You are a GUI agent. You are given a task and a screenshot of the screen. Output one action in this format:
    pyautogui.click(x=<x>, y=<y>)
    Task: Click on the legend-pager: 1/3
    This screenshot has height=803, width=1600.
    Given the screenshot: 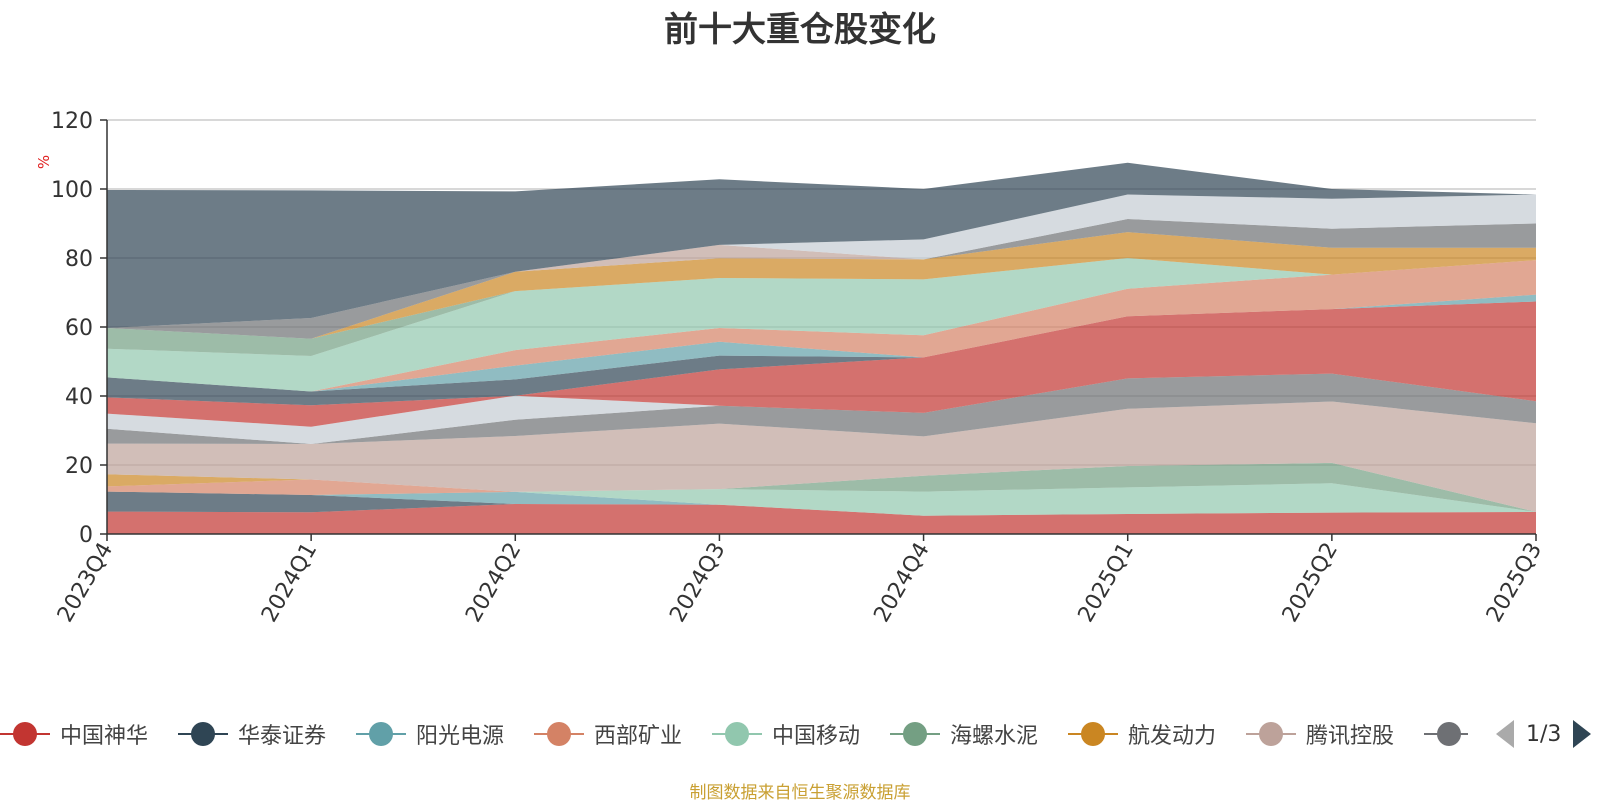 What is the action you would take?
    pyautogui.click(x=1548, y=734)
    